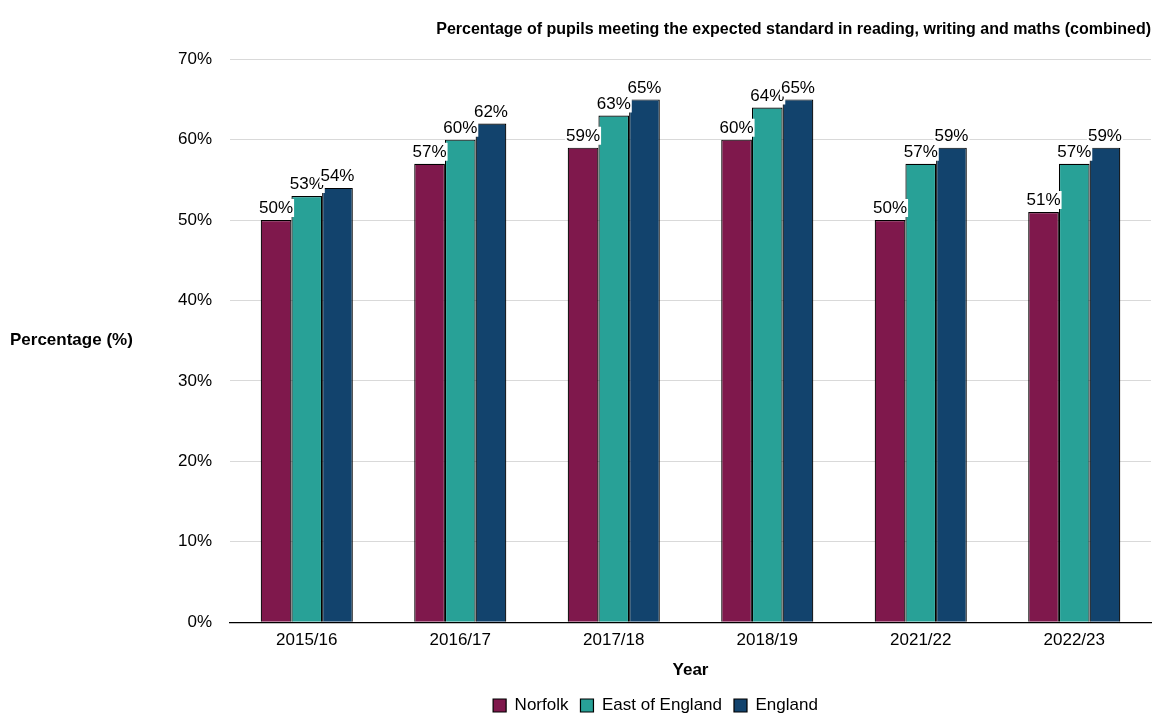  Describe the element at coordinates (541, 705) in the screenshot. I see `legend-label: Norfolk` at that location.